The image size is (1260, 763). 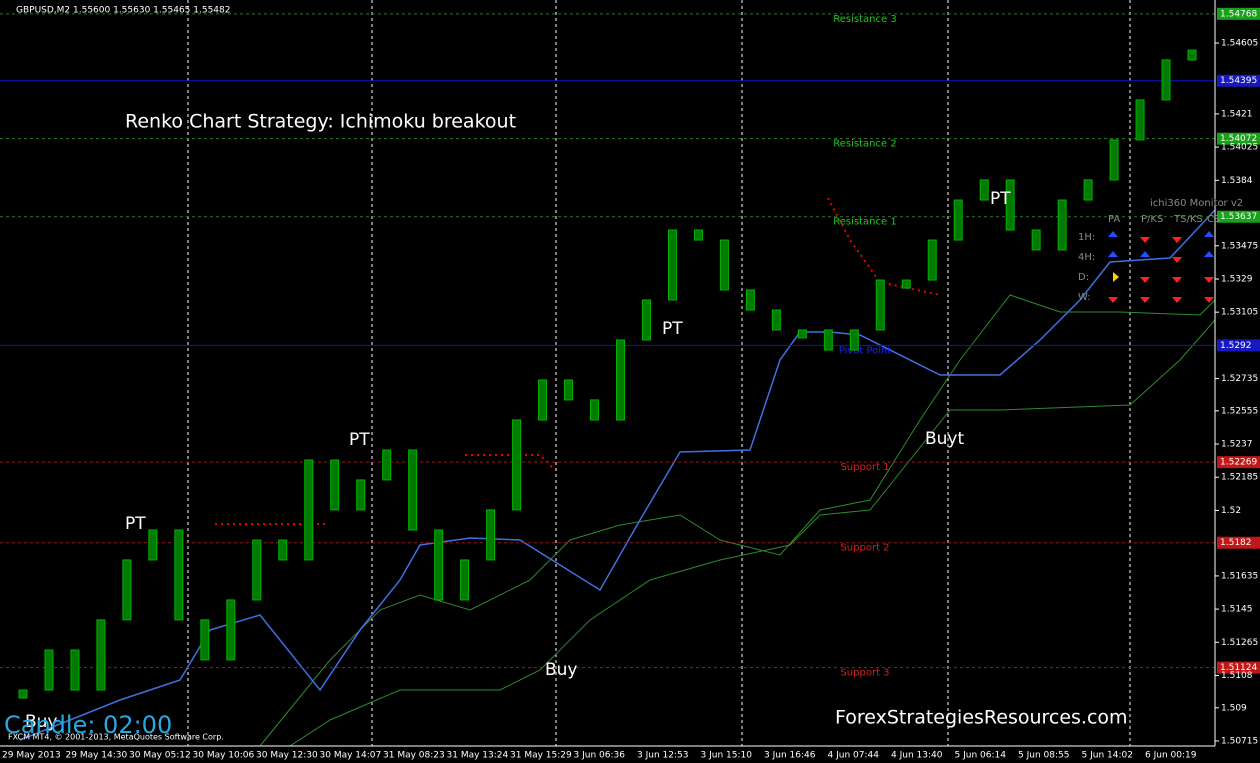 I want to click on monitor-column: TS/KS, so click(x=1188, y=219).